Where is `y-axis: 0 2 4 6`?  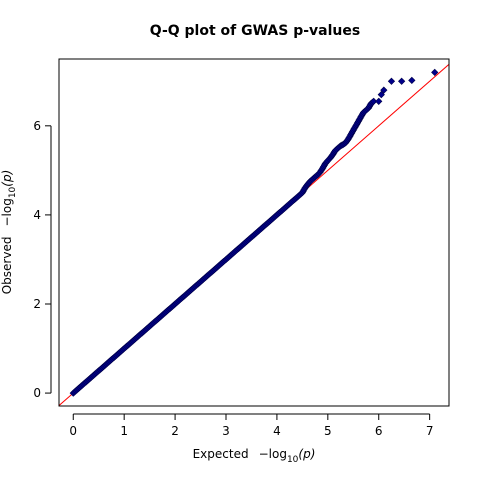 y-axis: 0 2 4 6 is located at coordinates (42, 259).